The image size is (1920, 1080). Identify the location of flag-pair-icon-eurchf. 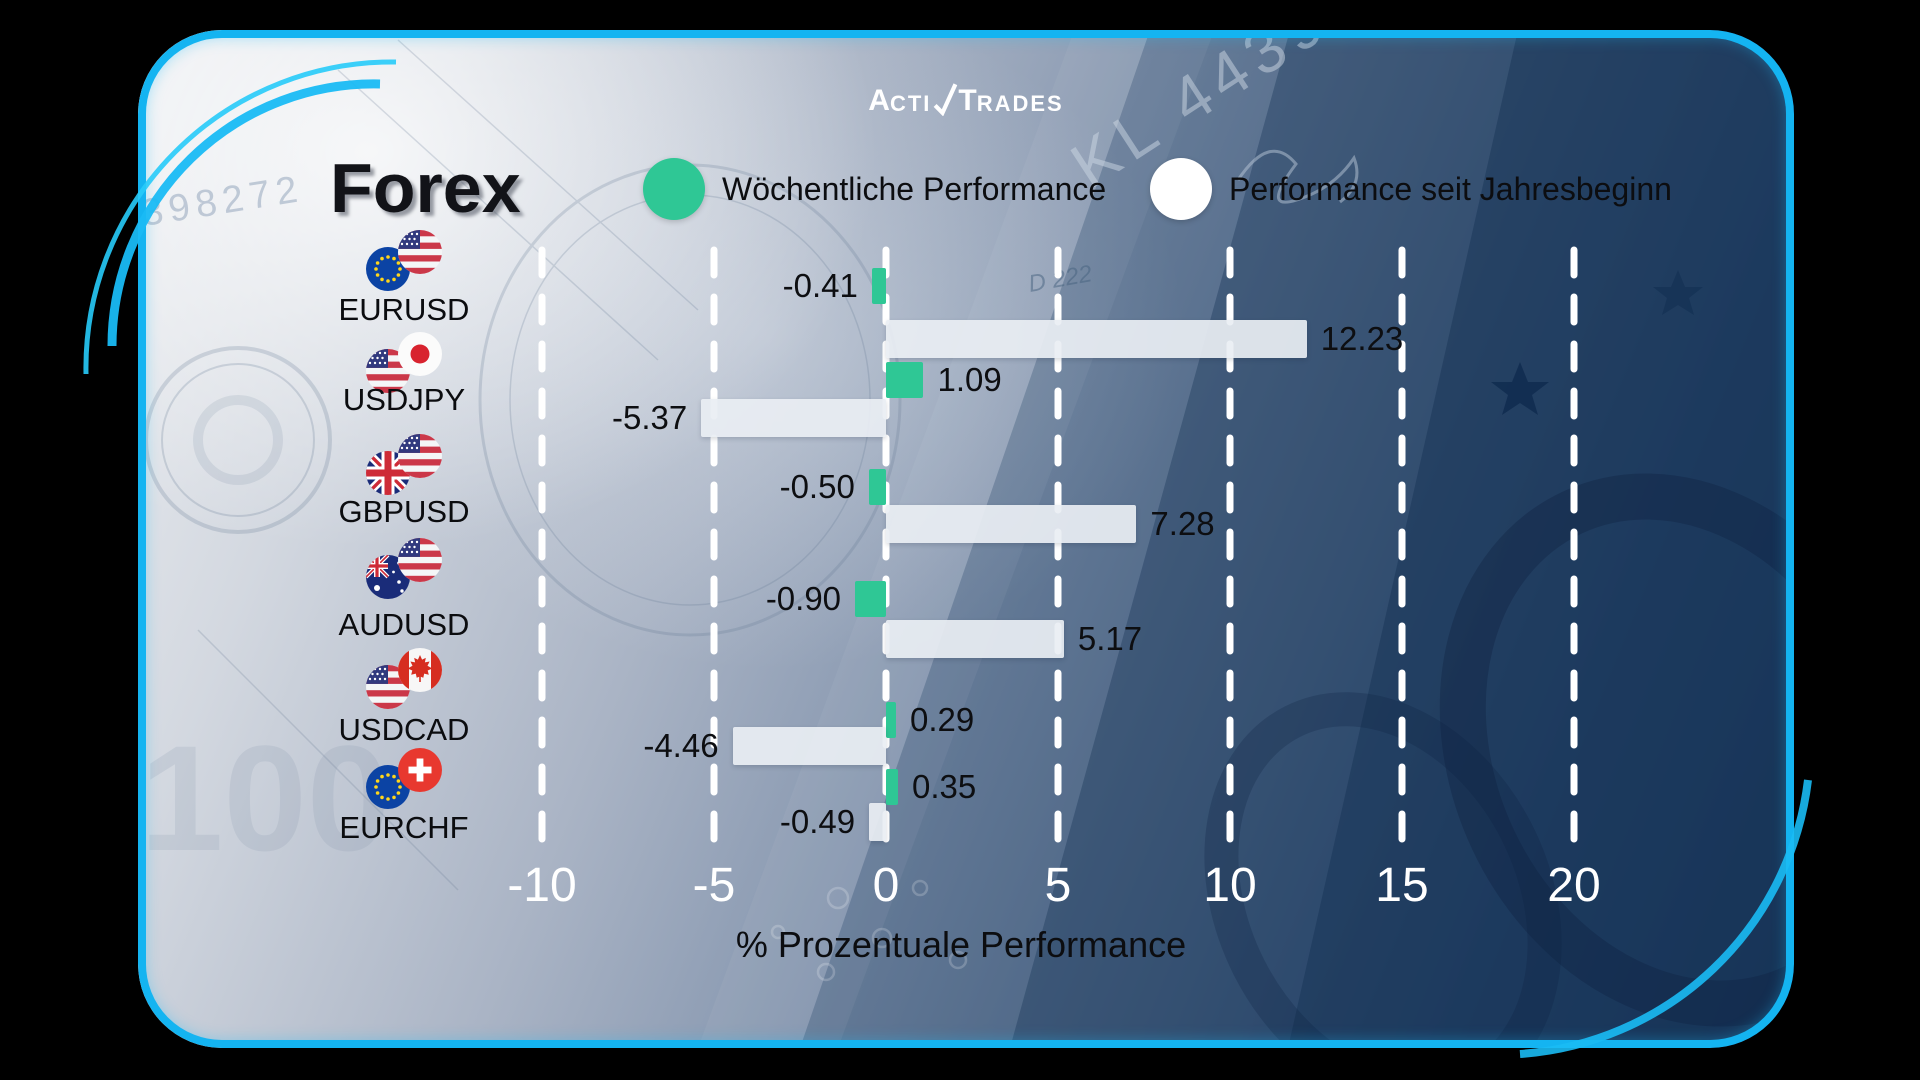
(404, 778).